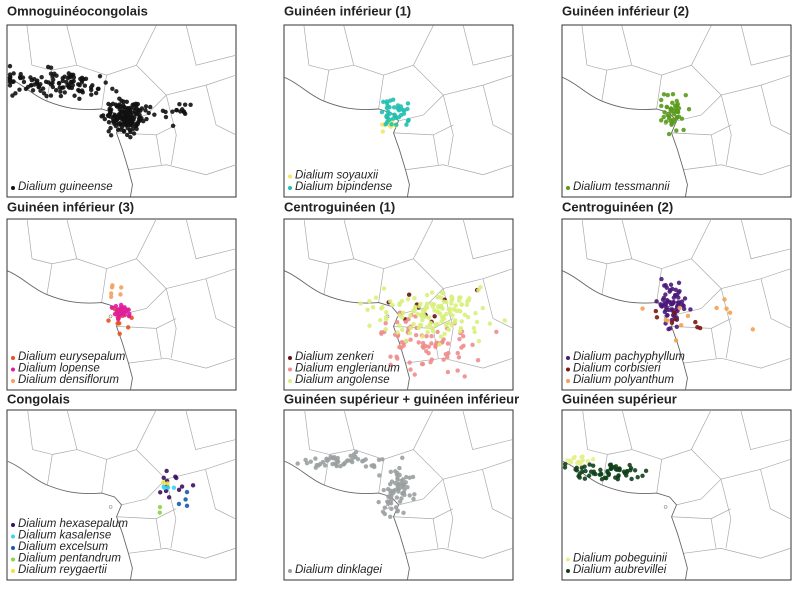 This screenshot has width=795, height=593. Describe the element at coordinates (70, 206) in the screenshot. I see `panel-title: Guinéen inférieur (3)` at that location.